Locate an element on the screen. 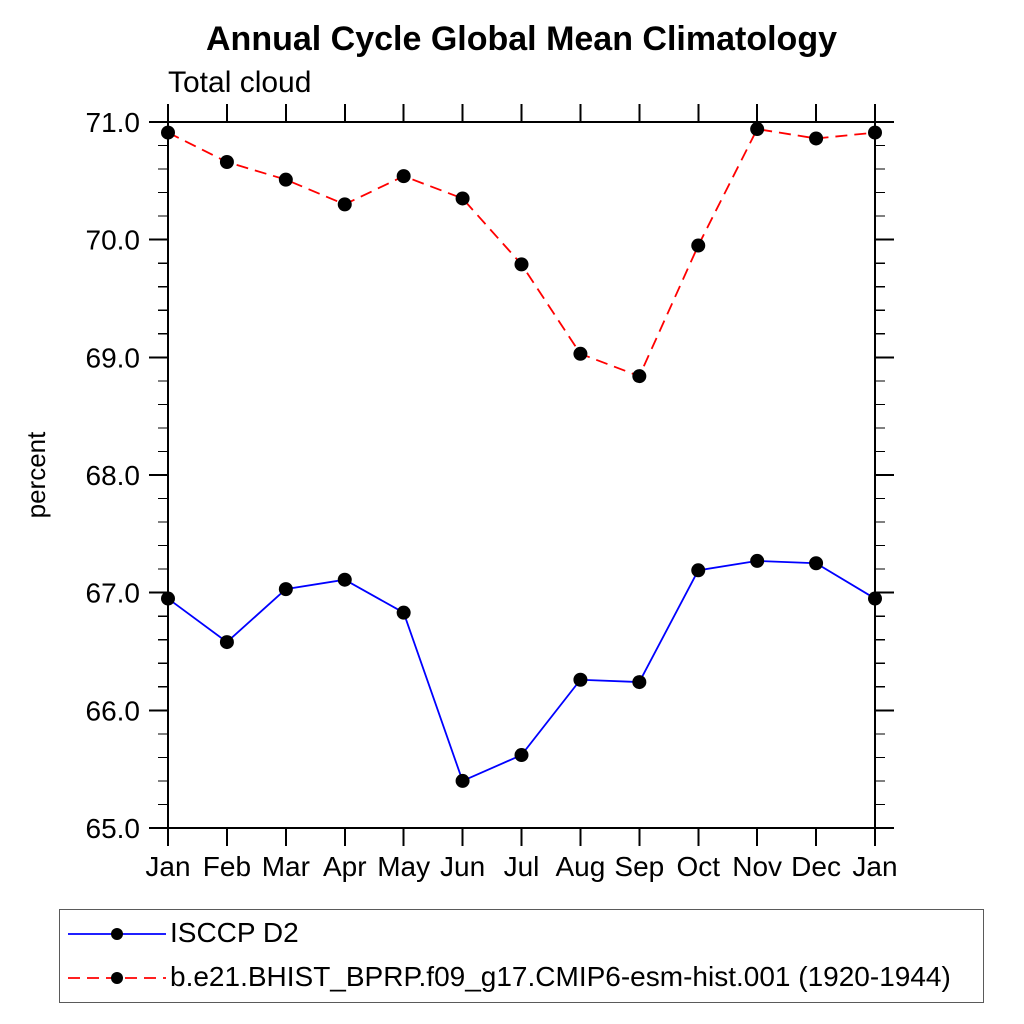  y-tick-label: 70.0 is located at coordinates (113, 240).